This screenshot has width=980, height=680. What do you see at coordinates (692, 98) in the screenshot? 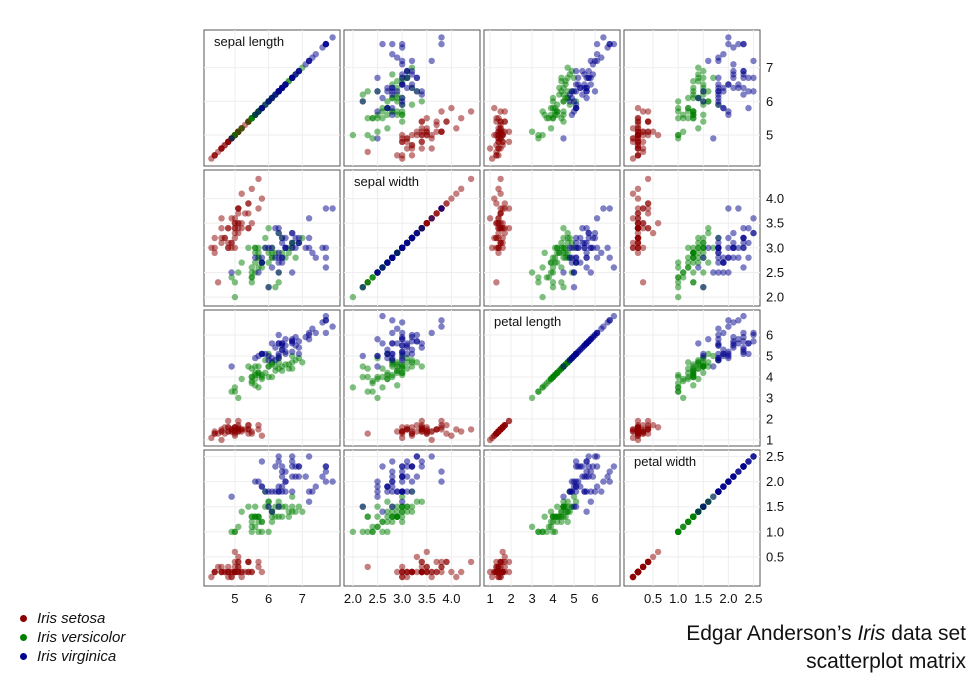
I see `panel-sepal-length-vs-petal-width` at bounding box center [692, 98].